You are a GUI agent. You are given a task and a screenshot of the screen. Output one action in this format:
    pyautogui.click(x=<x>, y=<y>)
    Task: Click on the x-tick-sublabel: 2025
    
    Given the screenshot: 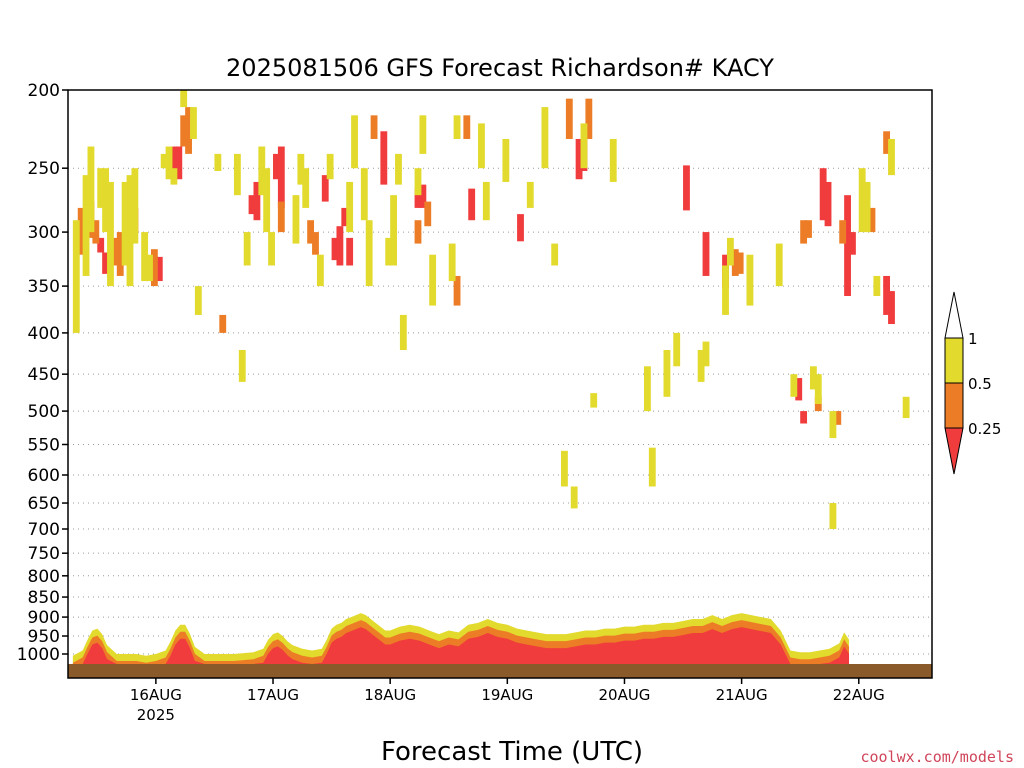 What is the action you would take?
    pyautogui.click(x=156, y=715)
    